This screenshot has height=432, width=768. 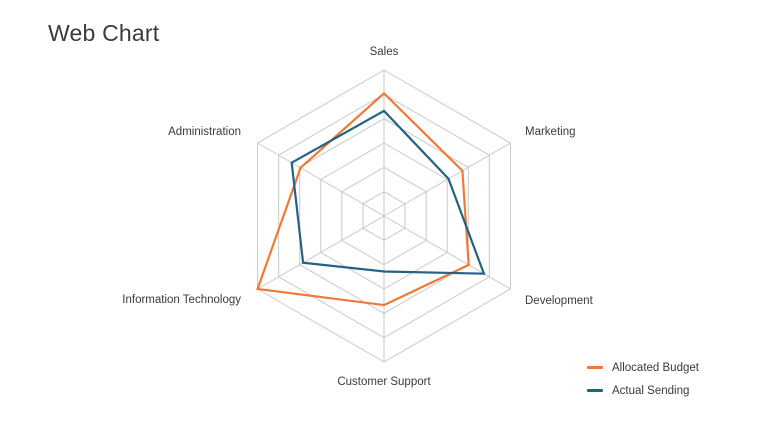 I want to click on series-allocated-budget, so click(x=363, y=199).